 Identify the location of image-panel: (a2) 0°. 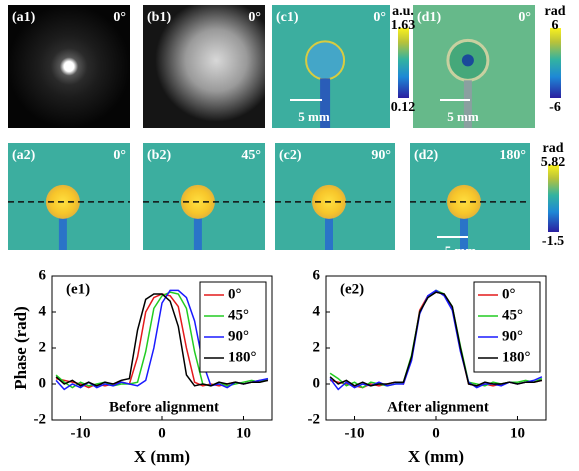
(69, 196).